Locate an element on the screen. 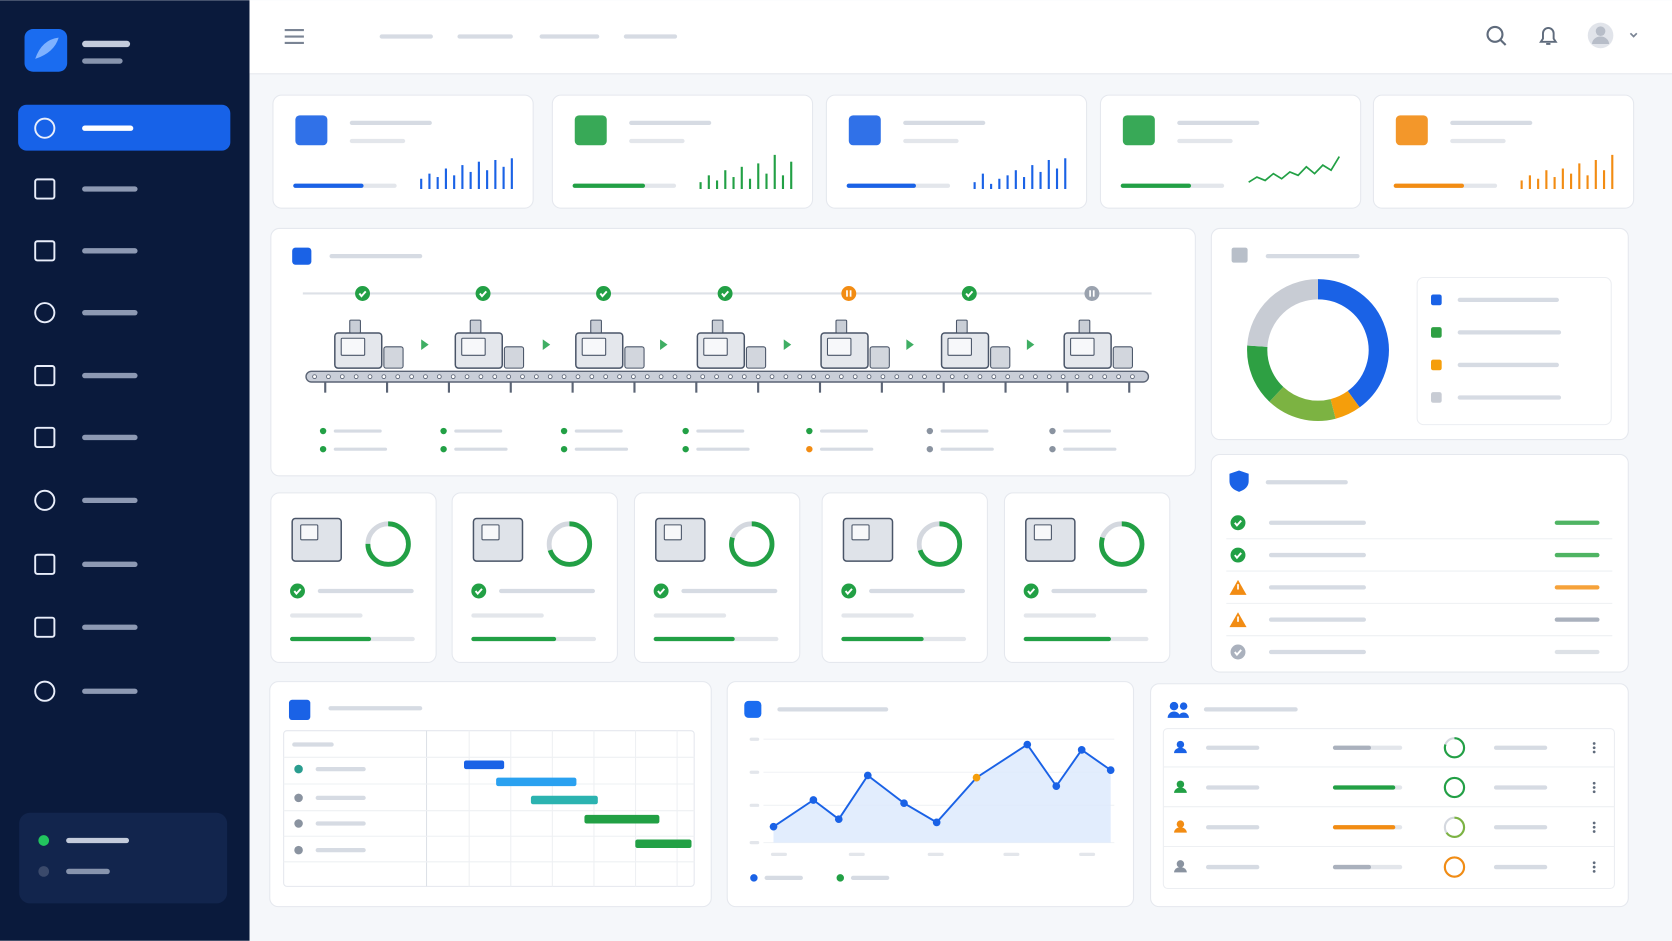 The image size is (1672, 941). avatar is located at coordinates (1600, 31).